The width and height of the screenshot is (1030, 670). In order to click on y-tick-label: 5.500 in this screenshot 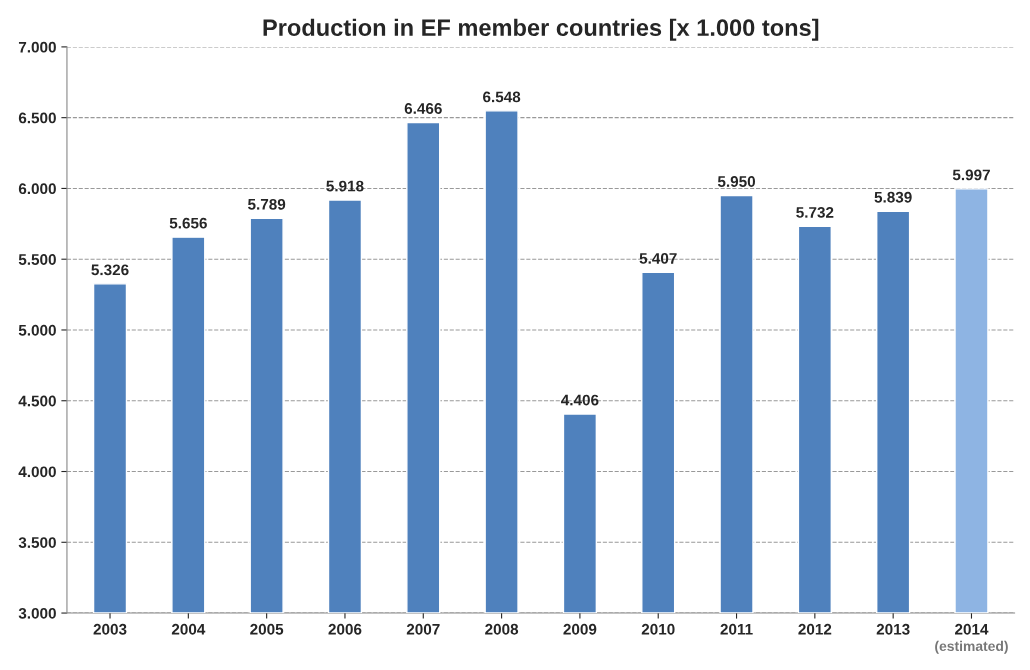, I will do `click(37, 259)`.